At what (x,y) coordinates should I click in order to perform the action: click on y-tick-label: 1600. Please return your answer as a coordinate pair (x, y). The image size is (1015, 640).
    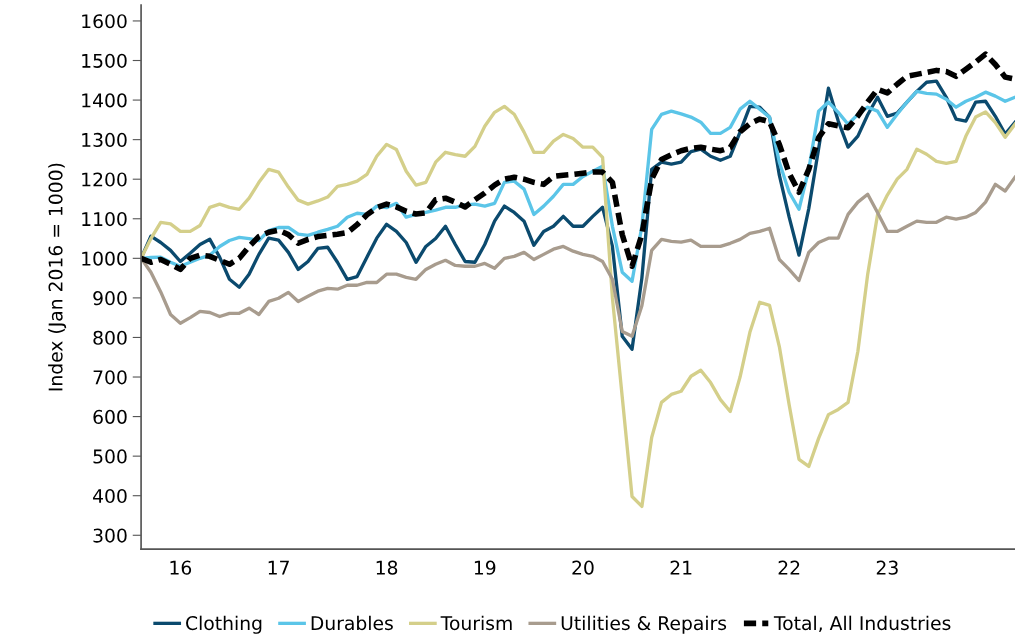
    Looking at the image, I should click on (104, 21).